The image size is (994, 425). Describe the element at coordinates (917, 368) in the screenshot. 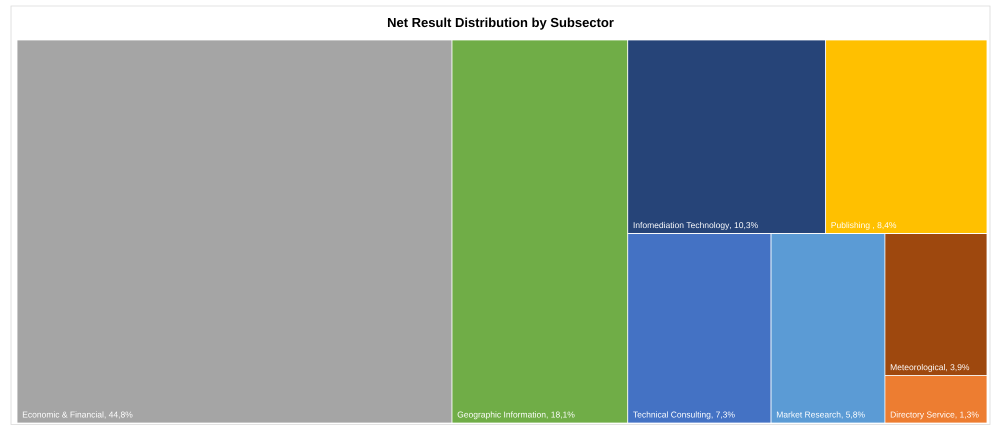

I see `category-label: Meteorological` at that location.